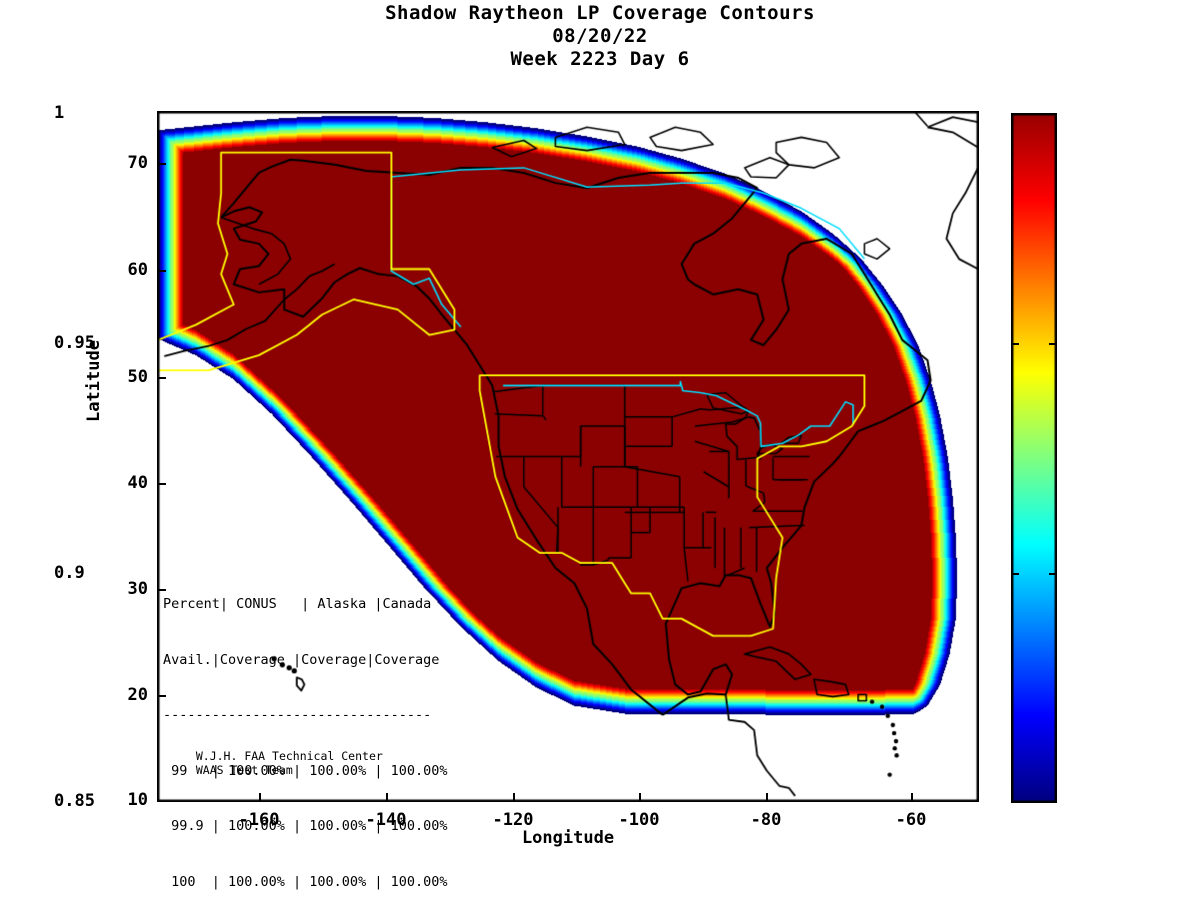 This screenshot has height=910, width=1200. What do you see at coordinates (69, 573) in the screenshot?
I see `colorbar-tick-label-09: 0.9` at bounding box center [69, 573].